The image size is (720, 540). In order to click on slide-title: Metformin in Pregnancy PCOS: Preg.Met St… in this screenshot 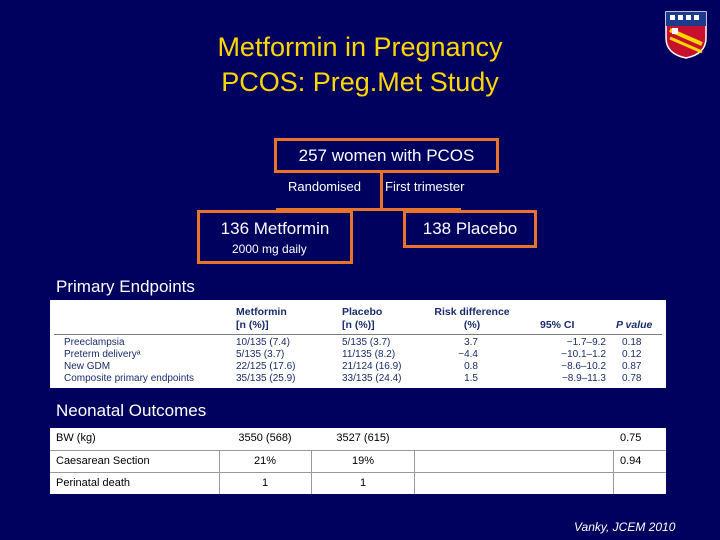, I will do `click(360, 65)`.